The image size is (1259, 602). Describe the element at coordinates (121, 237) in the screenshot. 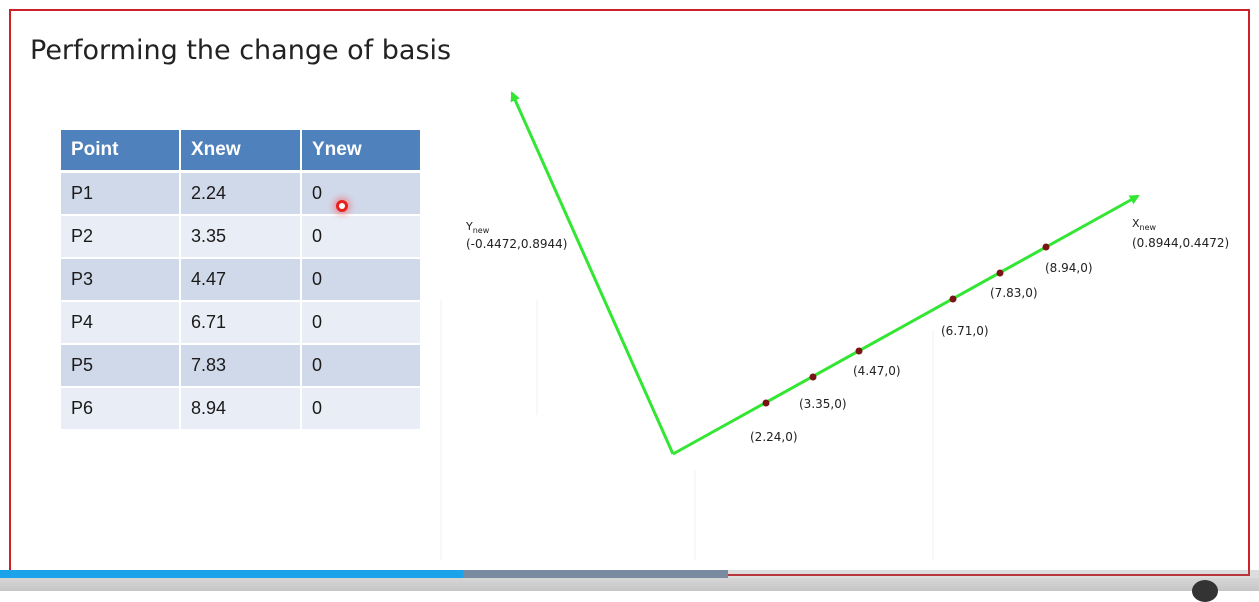

I see `cell-point: P2` at that location.